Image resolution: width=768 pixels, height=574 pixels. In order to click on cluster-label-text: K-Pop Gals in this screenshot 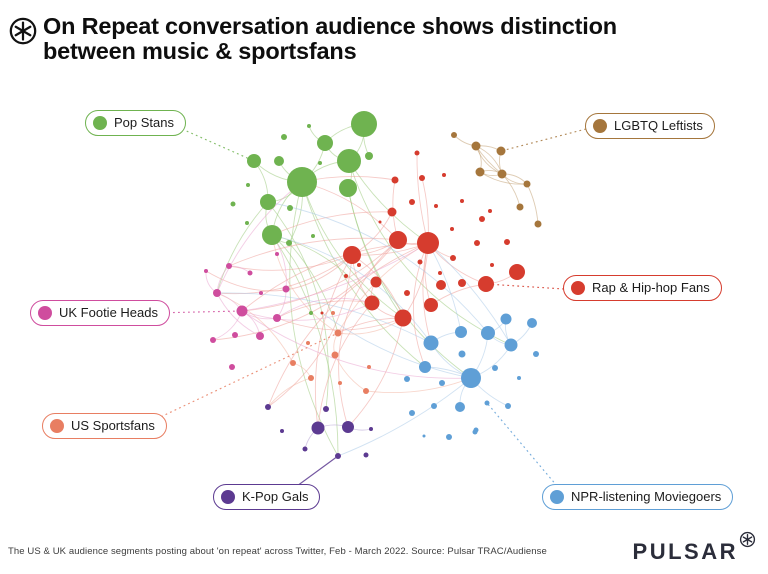, I will do `click(275, 496)`.